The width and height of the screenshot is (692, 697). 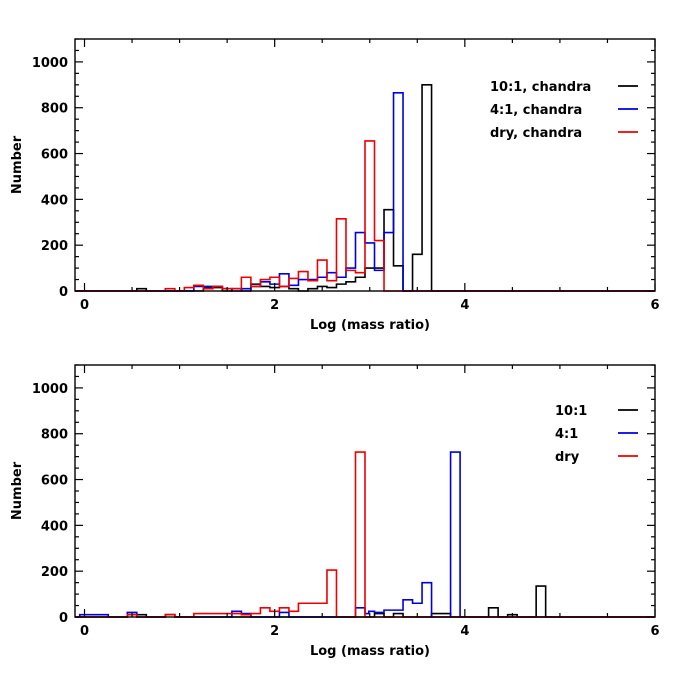 What do you see at coordinates (536, 110) in the screenshot?
I see `legend-label: 4:1, chandra` at bounding box center [536, 110].